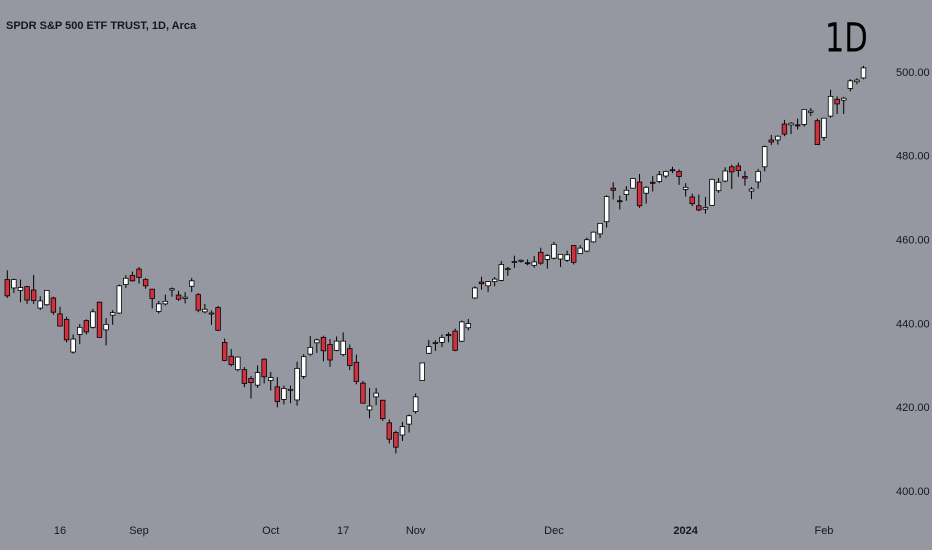 The height and width of the screenshot is (550, 932). What do you see at coordinates (913, 73) in the screenshot?
I see `y-tick-label: 500.00` at bounding box center [913, 73].